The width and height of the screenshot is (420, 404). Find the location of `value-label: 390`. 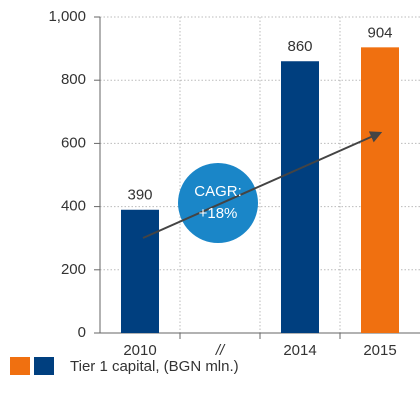

value-label: 390 is located at coordinates (139, 195).